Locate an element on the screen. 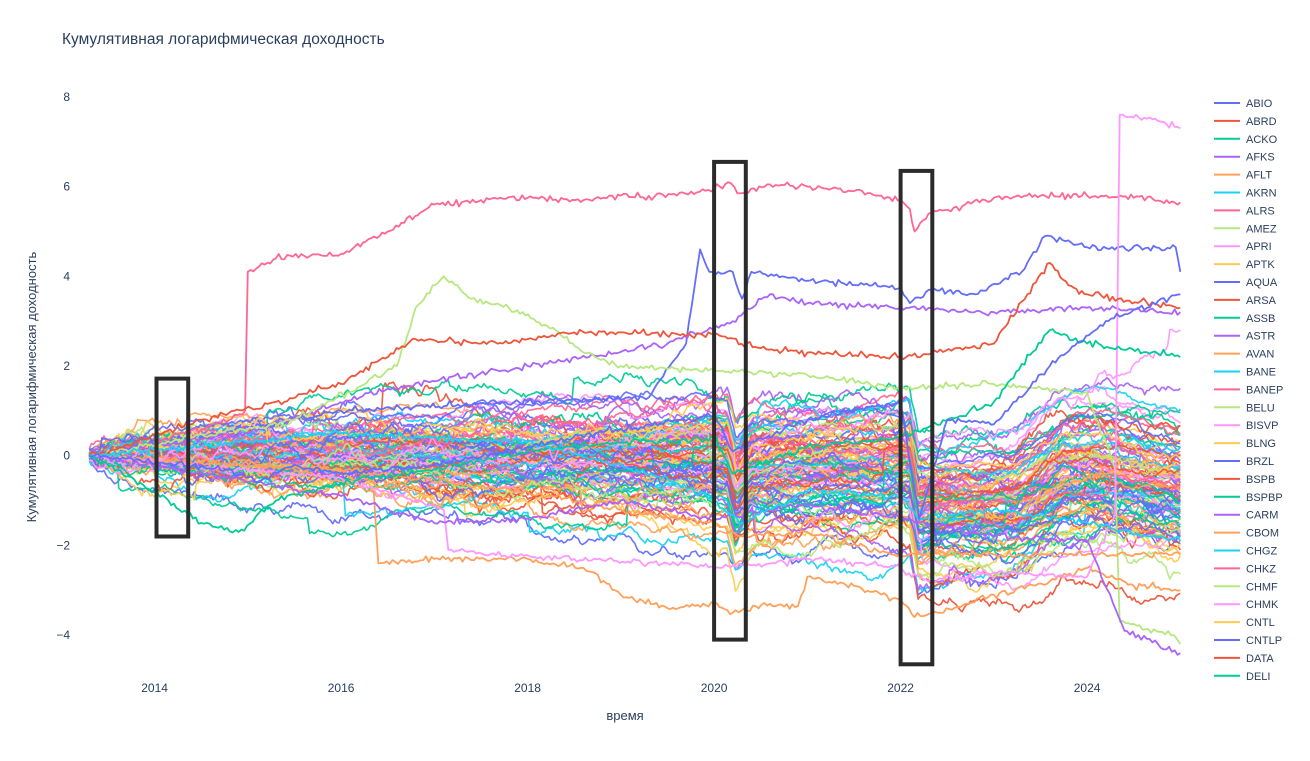 The image size is (1310, 761). legend-item: ASTR is located at coordinates (1244, 337).